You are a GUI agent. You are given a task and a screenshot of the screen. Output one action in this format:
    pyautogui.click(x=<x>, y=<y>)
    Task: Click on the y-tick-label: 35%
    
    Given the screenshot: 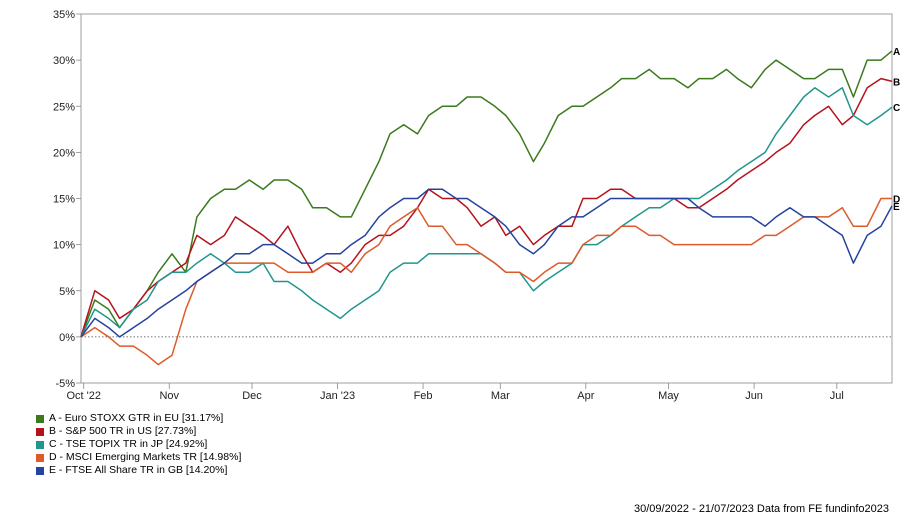 What is the action you would take?
    pyautogui.click(x=64, y=15)
    